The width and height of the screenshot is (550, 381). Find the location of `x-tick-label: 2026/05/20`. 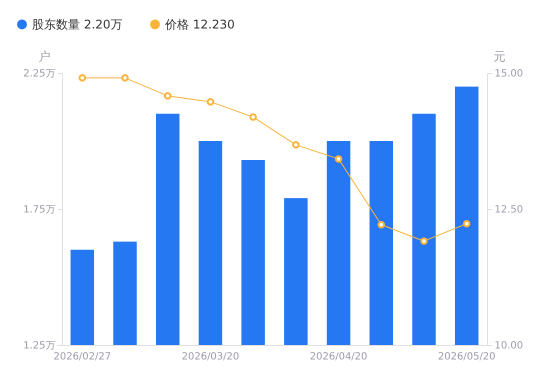

x-tick-label: 2026/05/20 is located at coordinates (467, 357).